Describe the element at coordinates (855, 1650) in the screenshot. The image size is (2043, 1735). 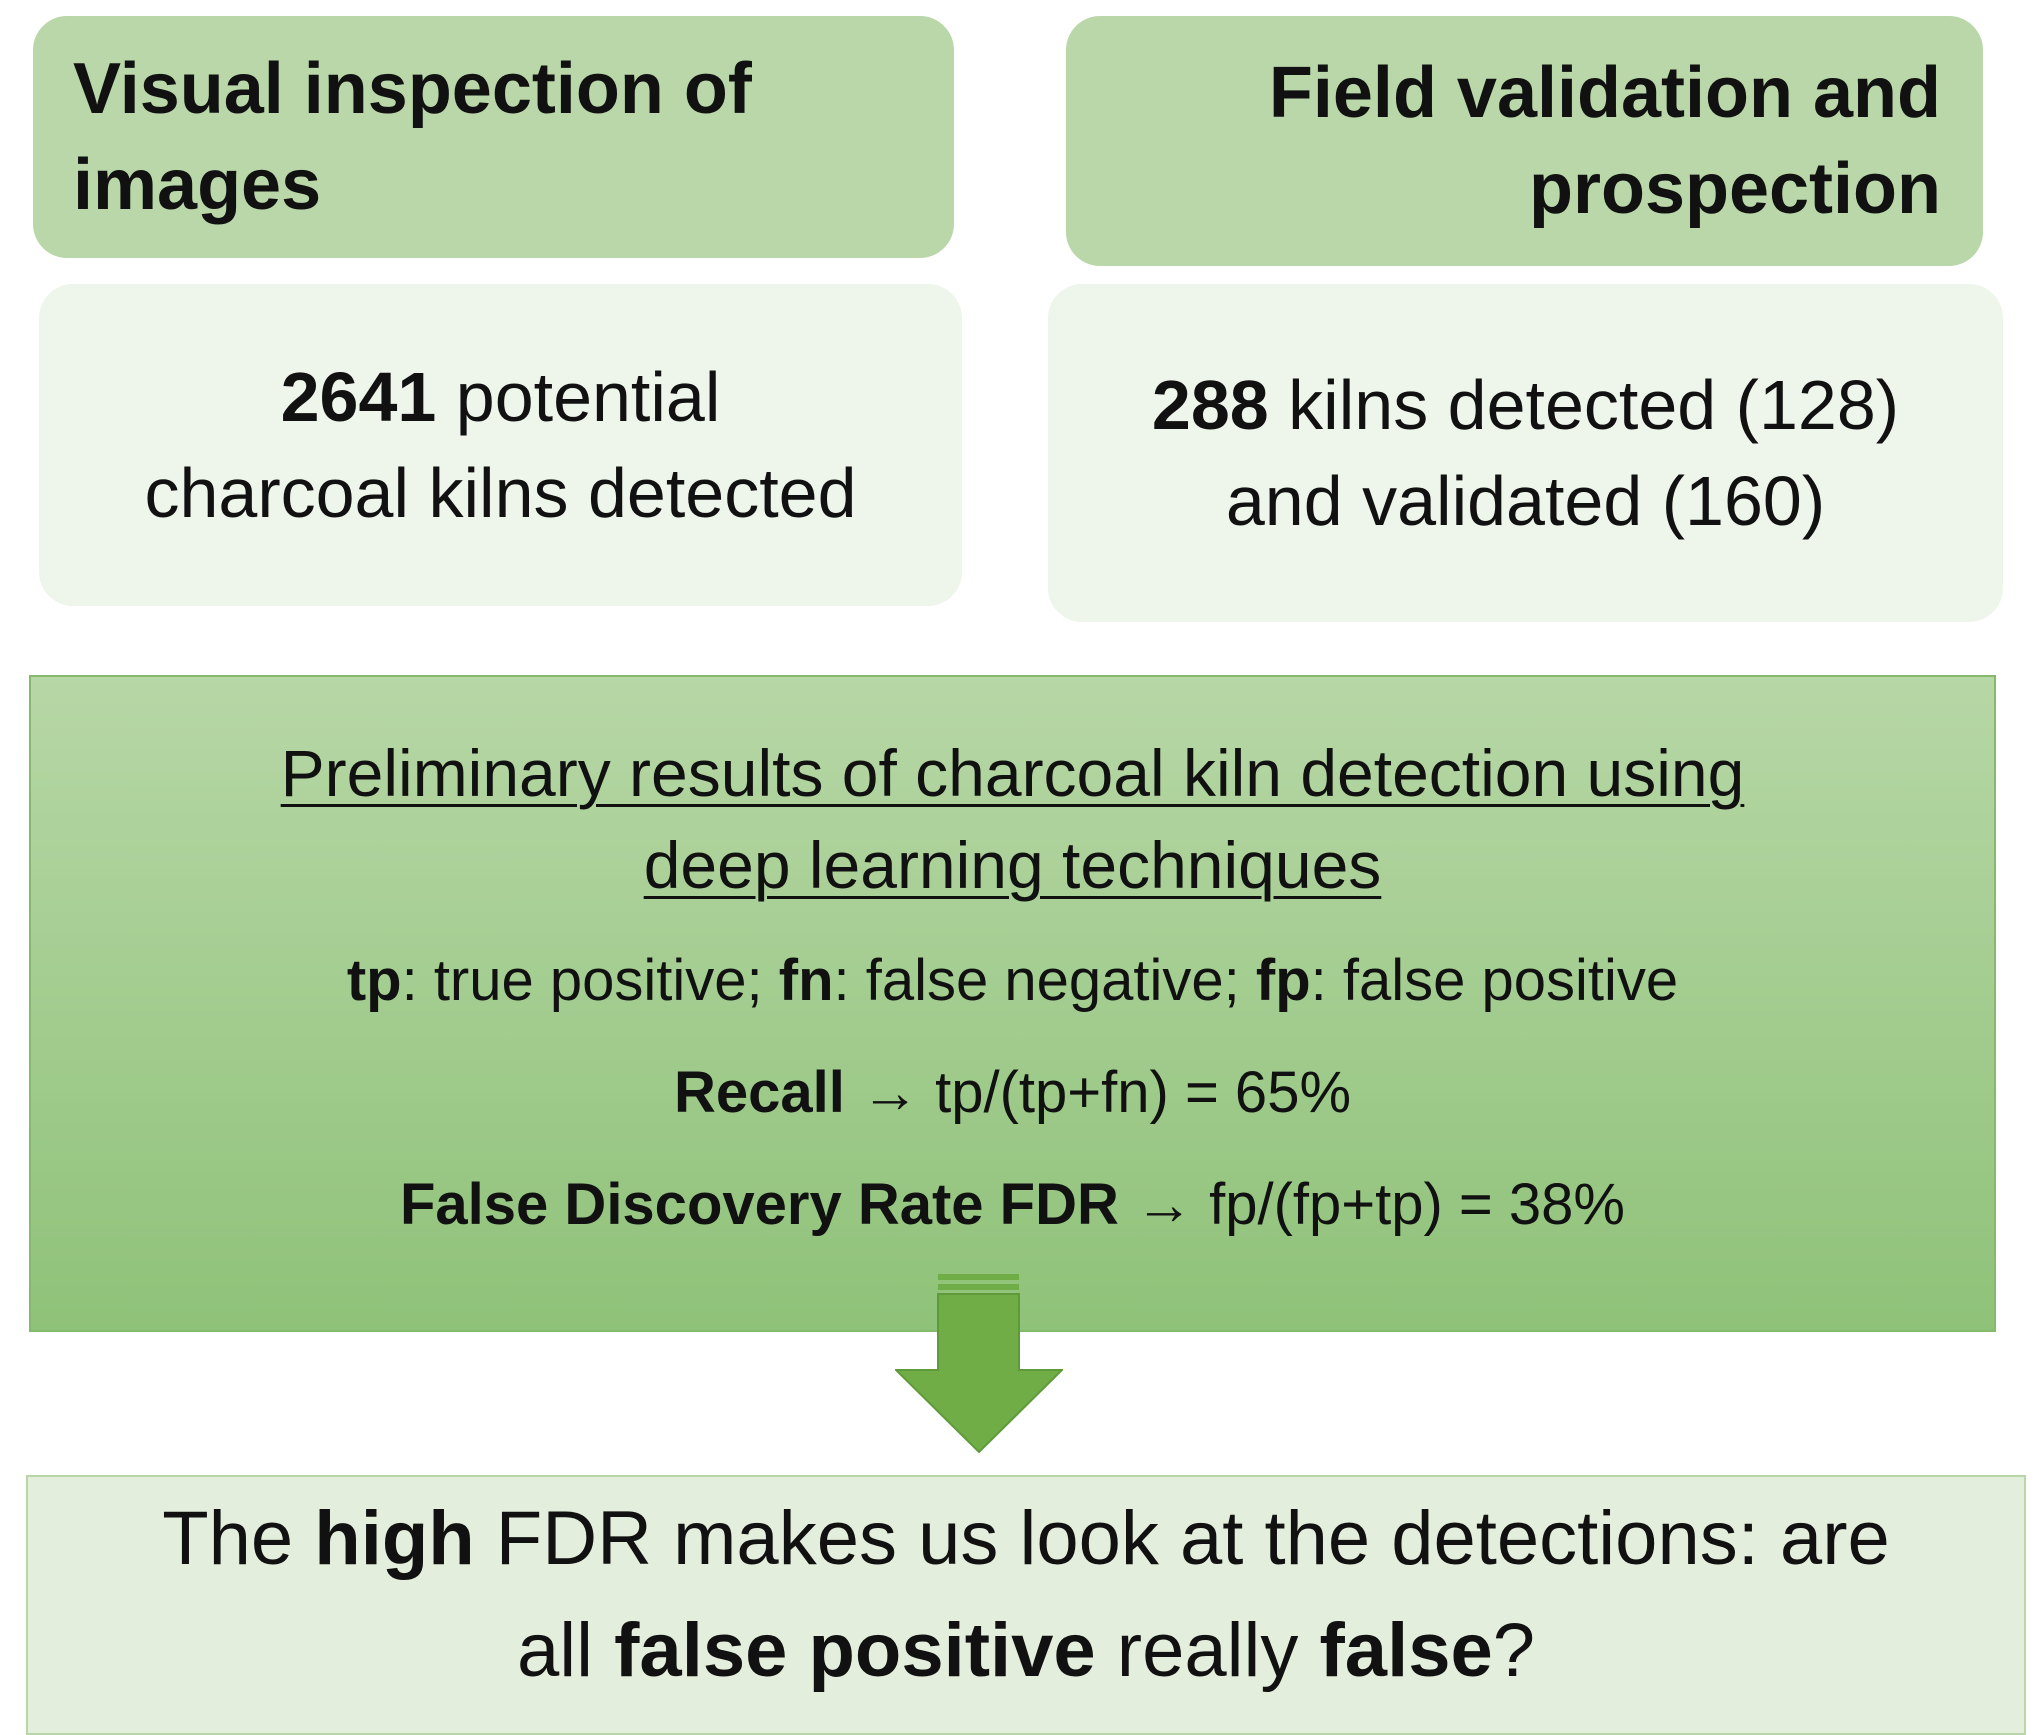
I see `bold-text: false positive` at that location.